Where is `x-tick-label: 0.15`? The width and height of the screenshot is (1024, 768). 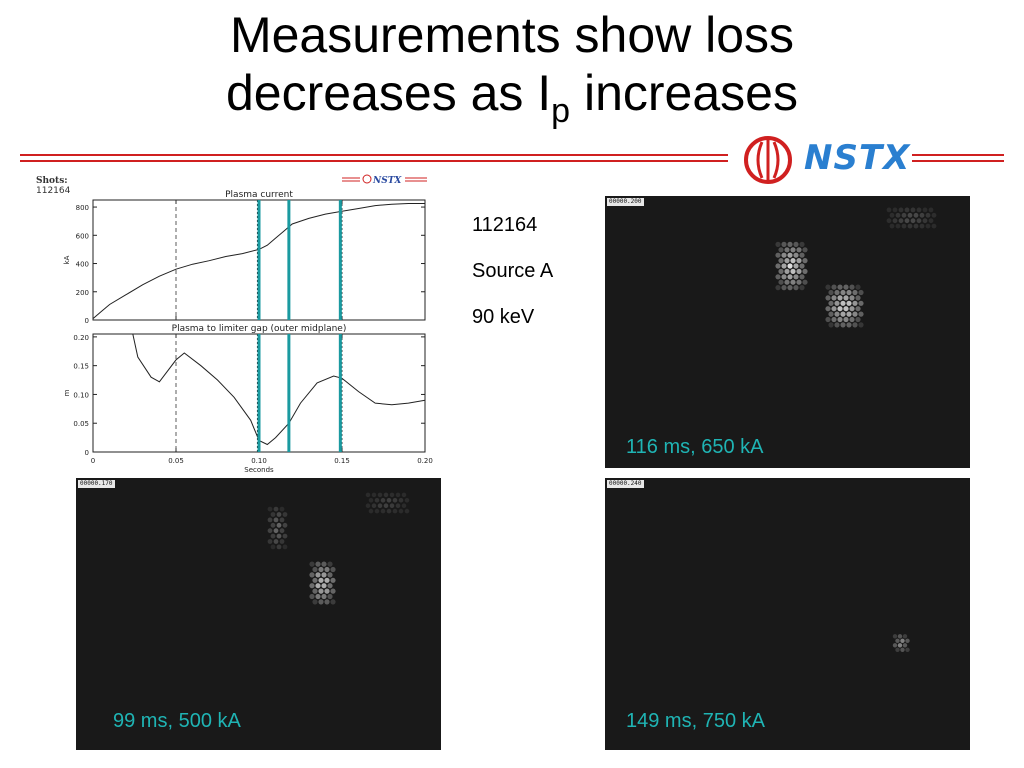 x-tick-label: 0.15 is located at coordinates (342, 461).